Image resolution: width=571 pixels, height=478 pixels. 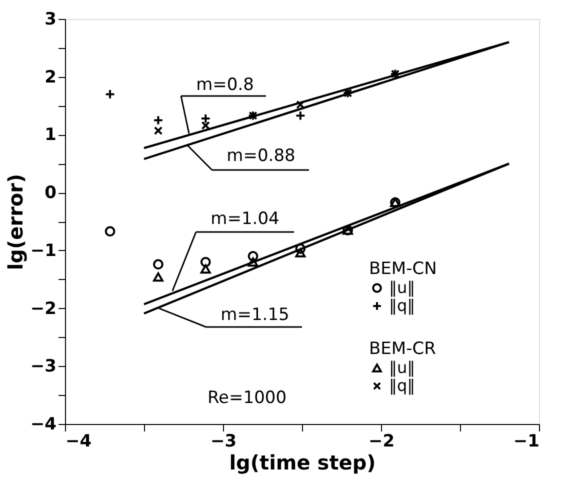 I want to click on text: BEM-CR, so click(x=402, y=349).